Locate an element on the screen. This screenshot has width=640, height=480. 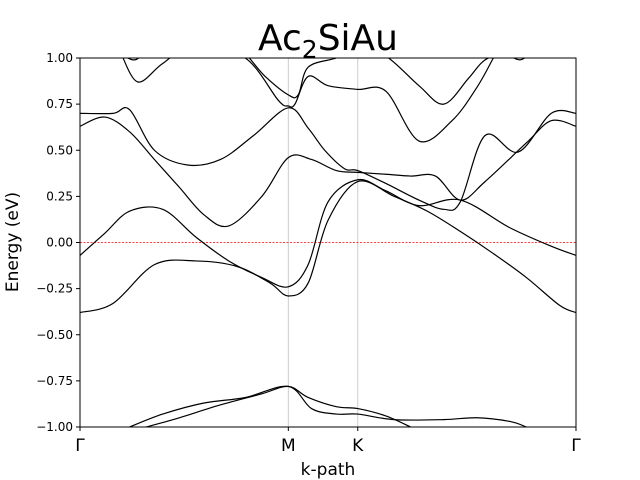
chart-title-rest: SiAu is located at coordinates (358, 38).